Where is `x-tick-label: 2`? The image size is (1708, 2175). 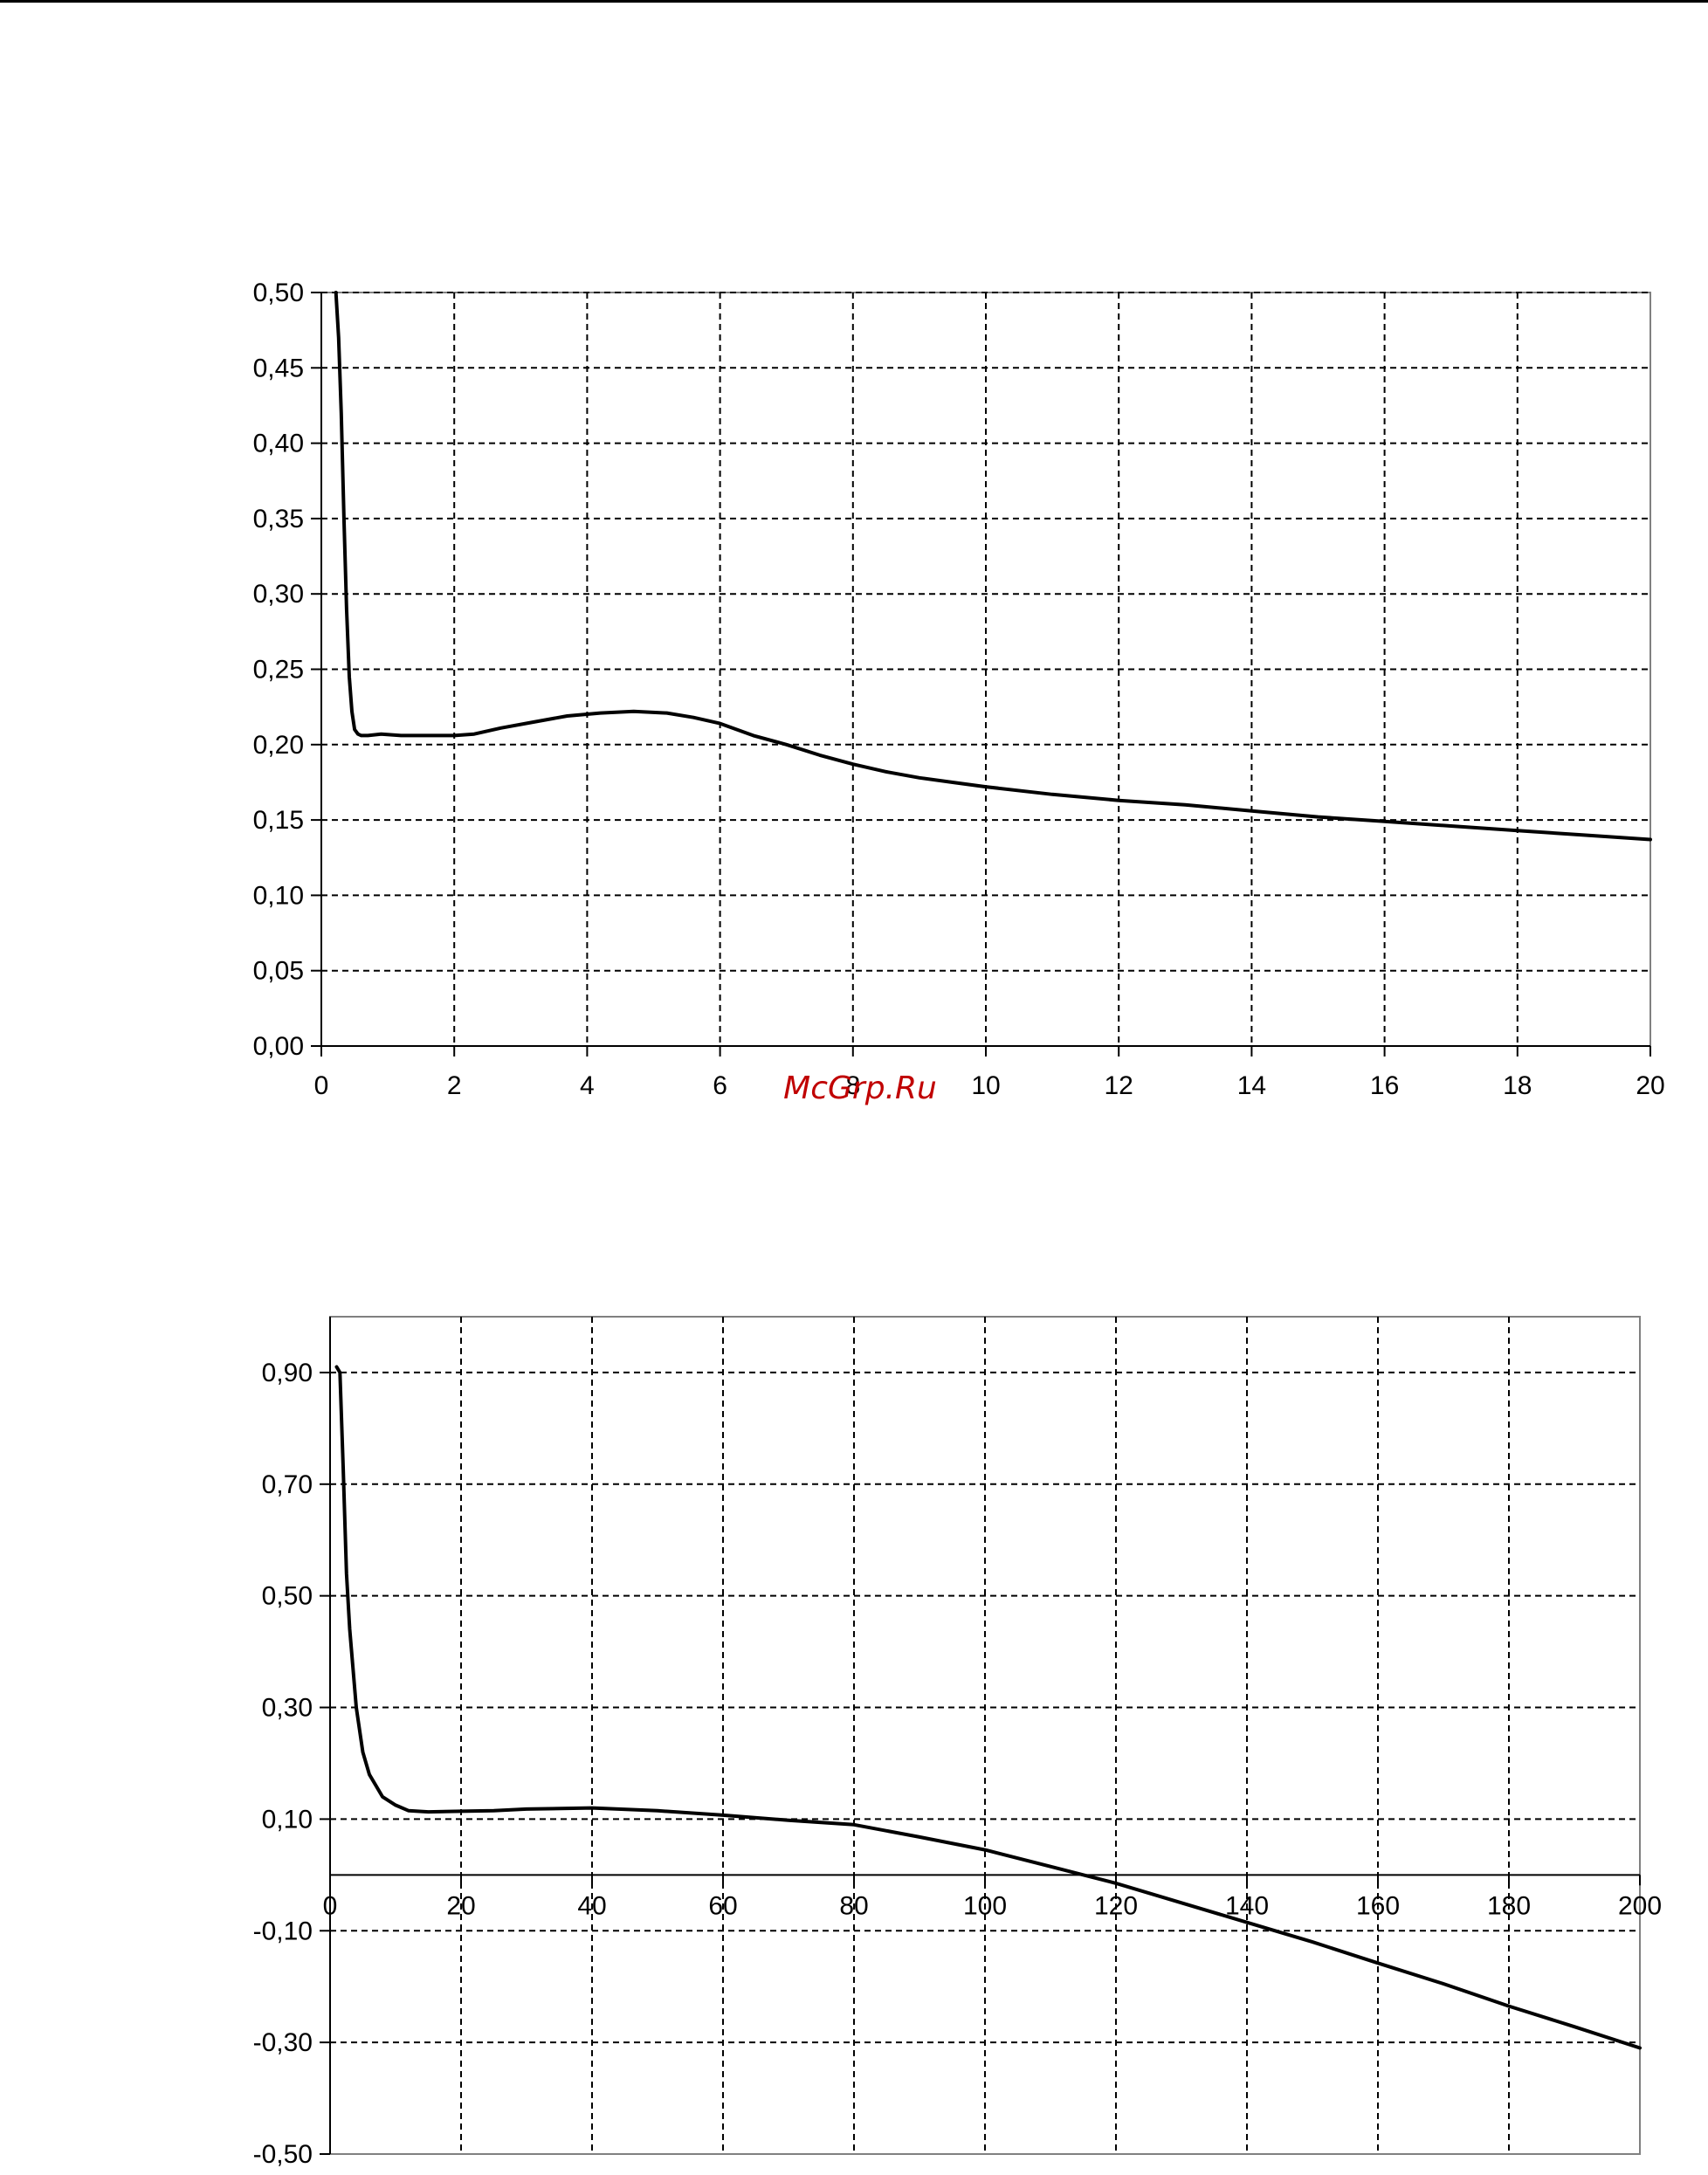
x-tick-label: 2 is located at coordinates (454, 1085).